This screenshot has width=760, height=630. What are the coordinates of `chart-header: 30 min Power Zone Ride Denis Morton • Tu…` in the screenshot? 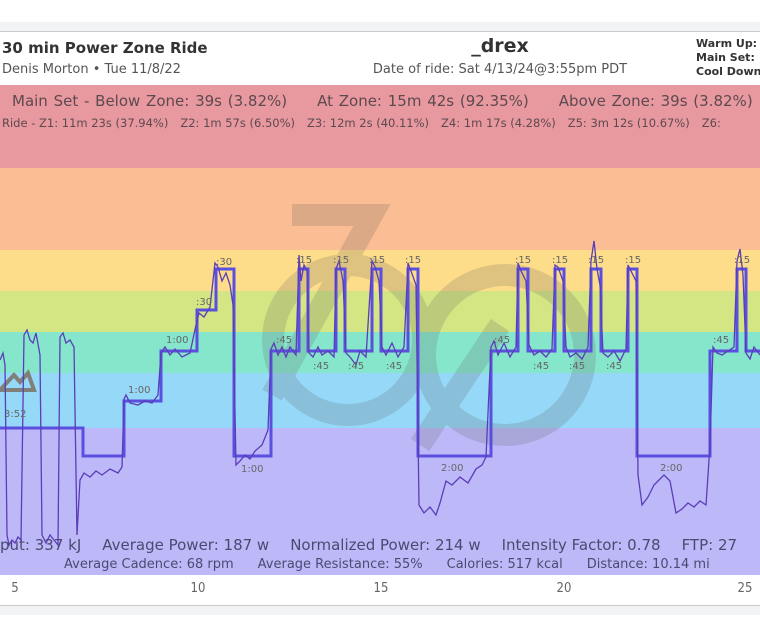 It's located at (380, 58).